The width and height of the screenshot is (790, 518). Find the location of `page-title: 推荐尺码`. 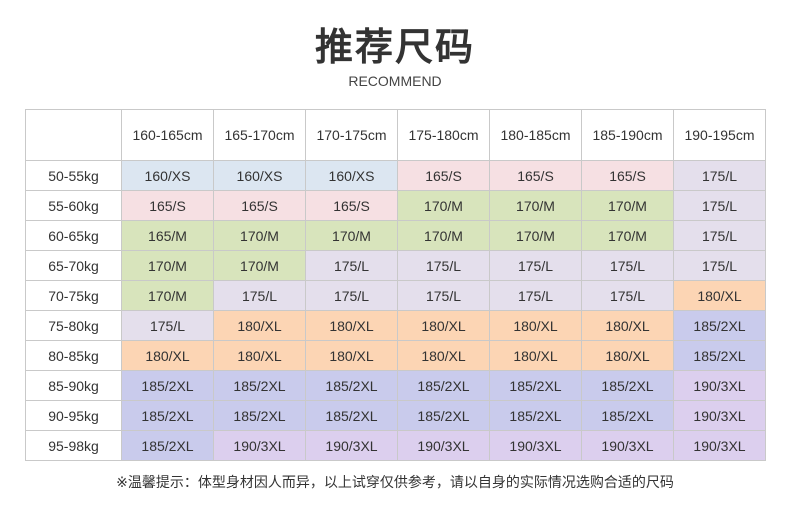

page-title: 推荐尺码 is located at coordinates (394, 47).